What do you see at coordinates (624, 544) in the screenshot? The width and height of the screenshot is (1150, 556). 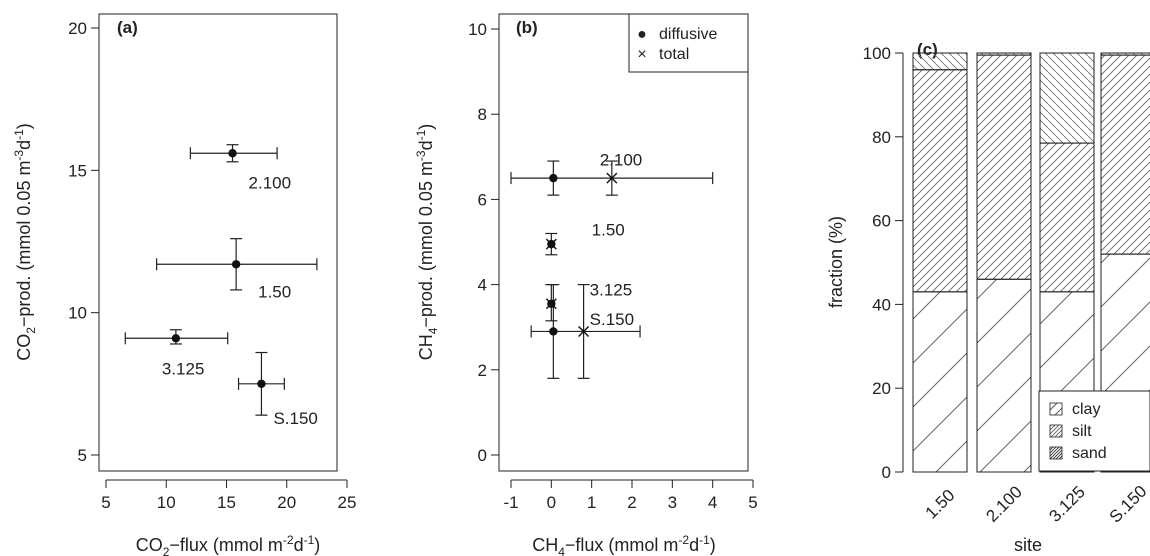 I see `x-axis-label: CH4−flux (mmol m-2d-1)` at bounding box center [624, 544].